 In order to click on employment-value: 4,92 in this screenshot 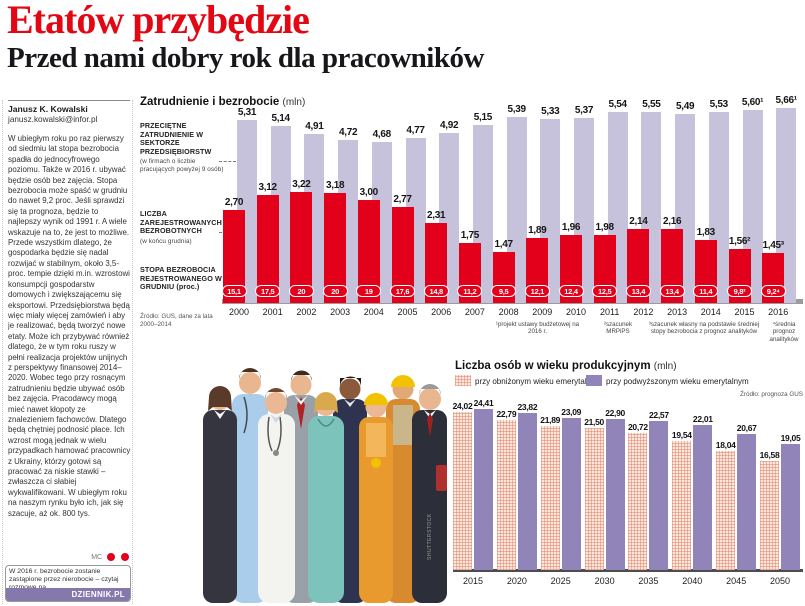, I will do `click(449, 126)`.